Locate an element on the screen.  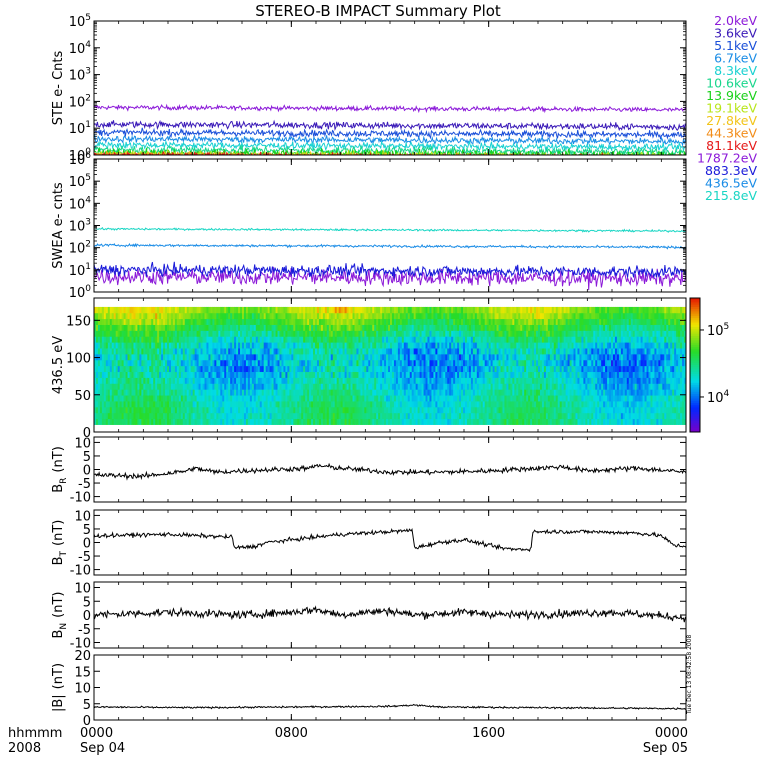
y-tick-label-exp: 5 is located at coordinates (88, 178).